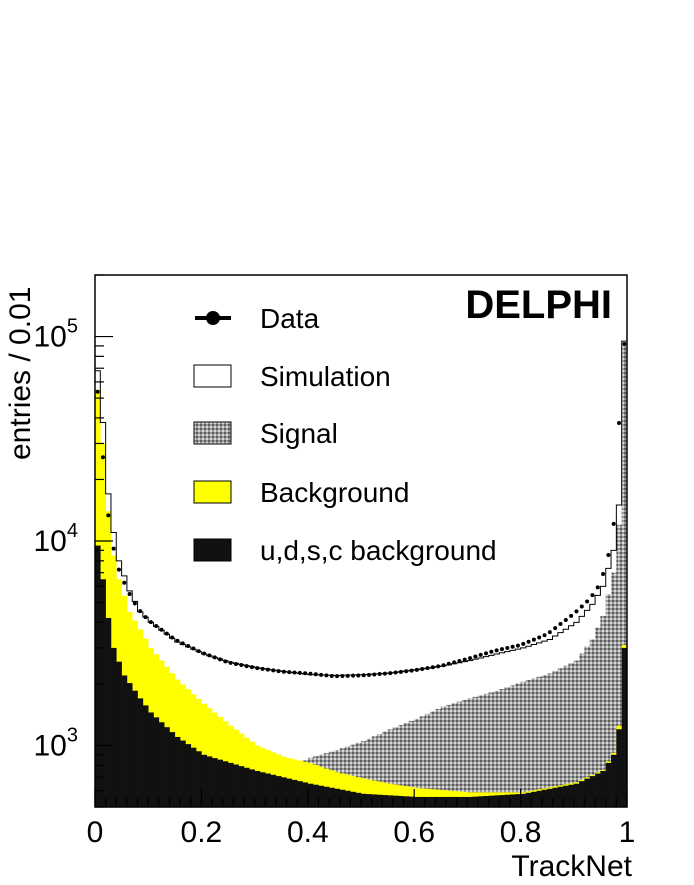 This screenshot has height=885, width=694. I want to click on legend-item-open: Simulation, so click(292, 376).